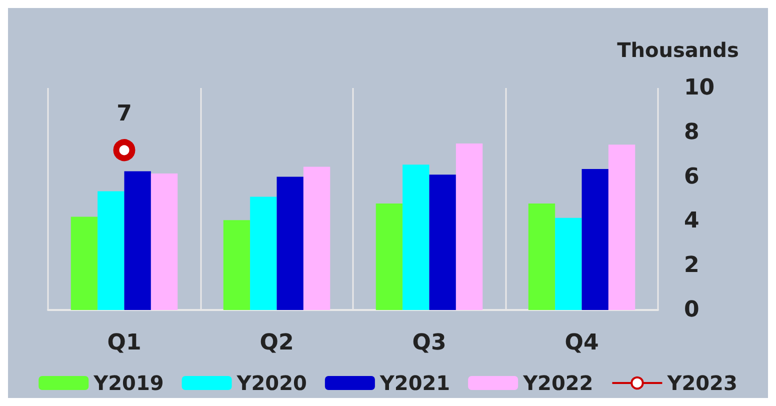 Image resolution: width=776 pixels, height=406 pixels. I want to click on legend-label: Y2020, so click(271, 383).